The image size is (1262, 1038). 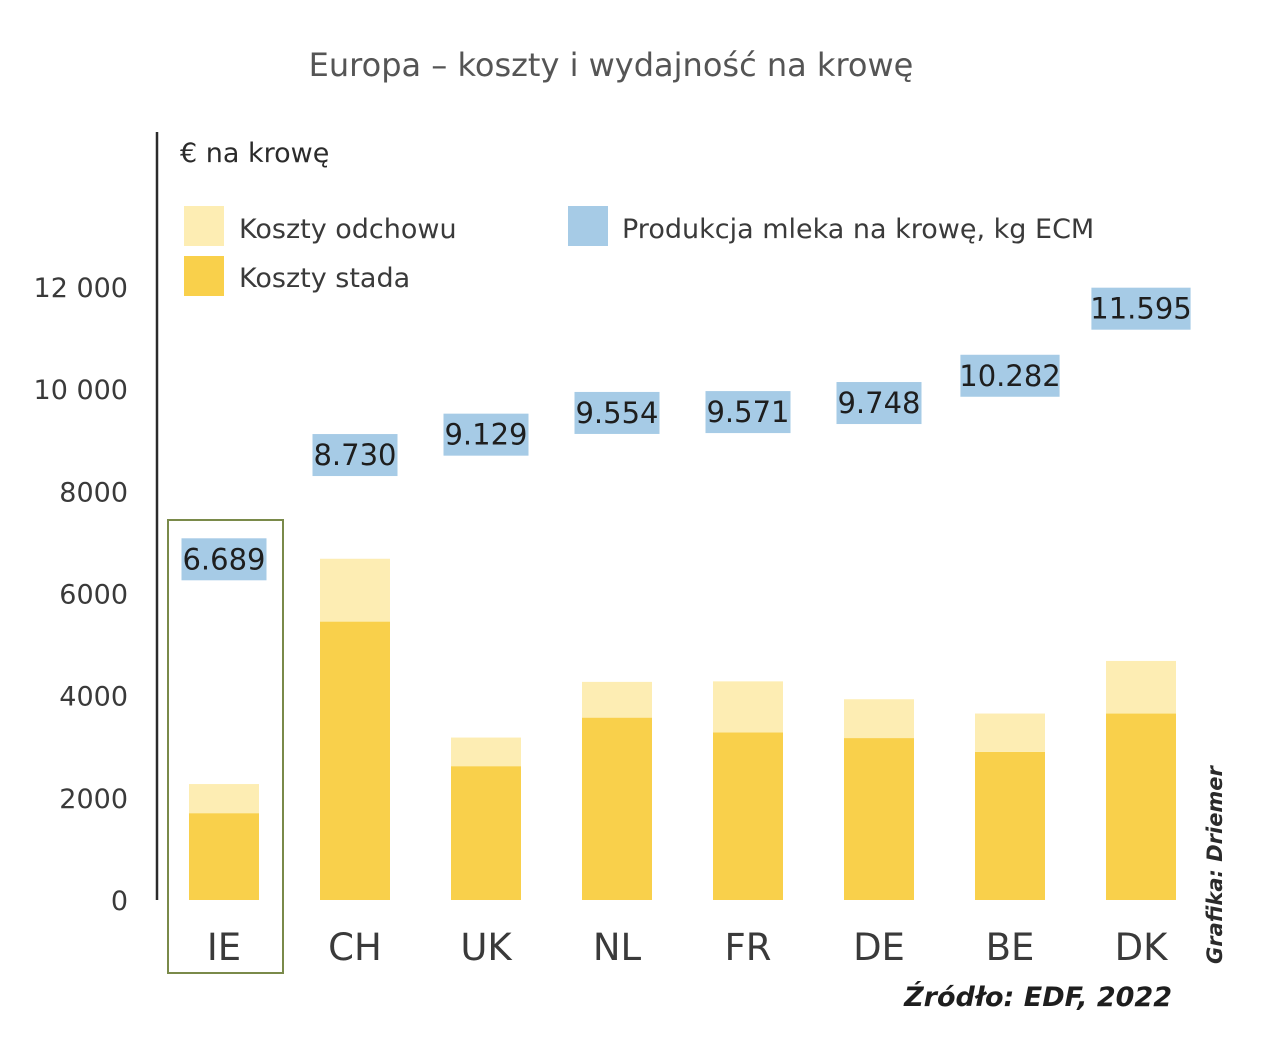 I want to click on category-labels: IE CH UK NL FR DE BE DK, so click(x=688, y=947).